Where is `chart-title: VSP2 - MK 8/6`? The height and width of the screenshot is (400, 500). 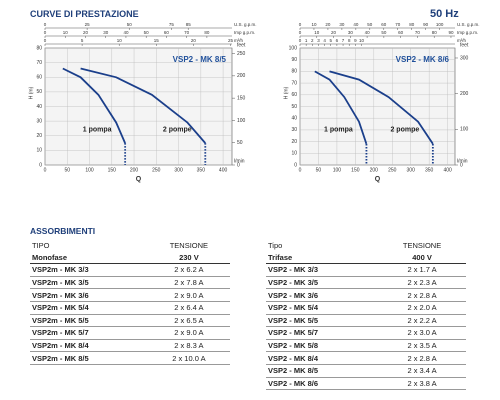
chart-title: VSP2 - MK 8/6 is located at coordinates (423, 59).